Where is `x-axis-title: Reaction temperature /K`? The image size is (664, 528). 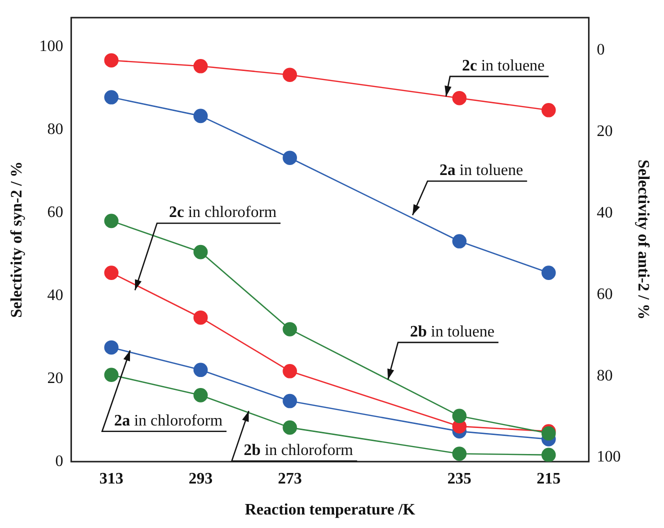
x-axis-title: Reaction temperature /K is located at coordinates (330, 510).